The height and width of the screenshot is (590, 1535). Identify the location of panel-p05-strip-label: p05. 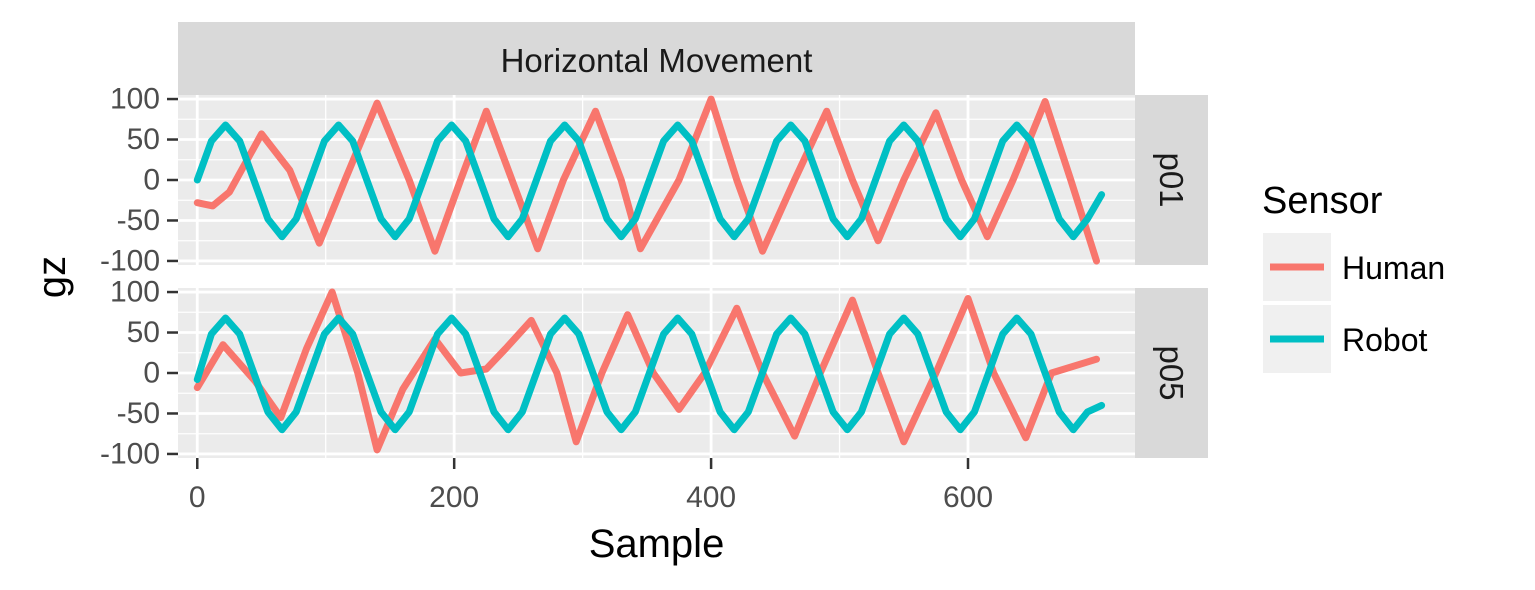
(1171, 372).